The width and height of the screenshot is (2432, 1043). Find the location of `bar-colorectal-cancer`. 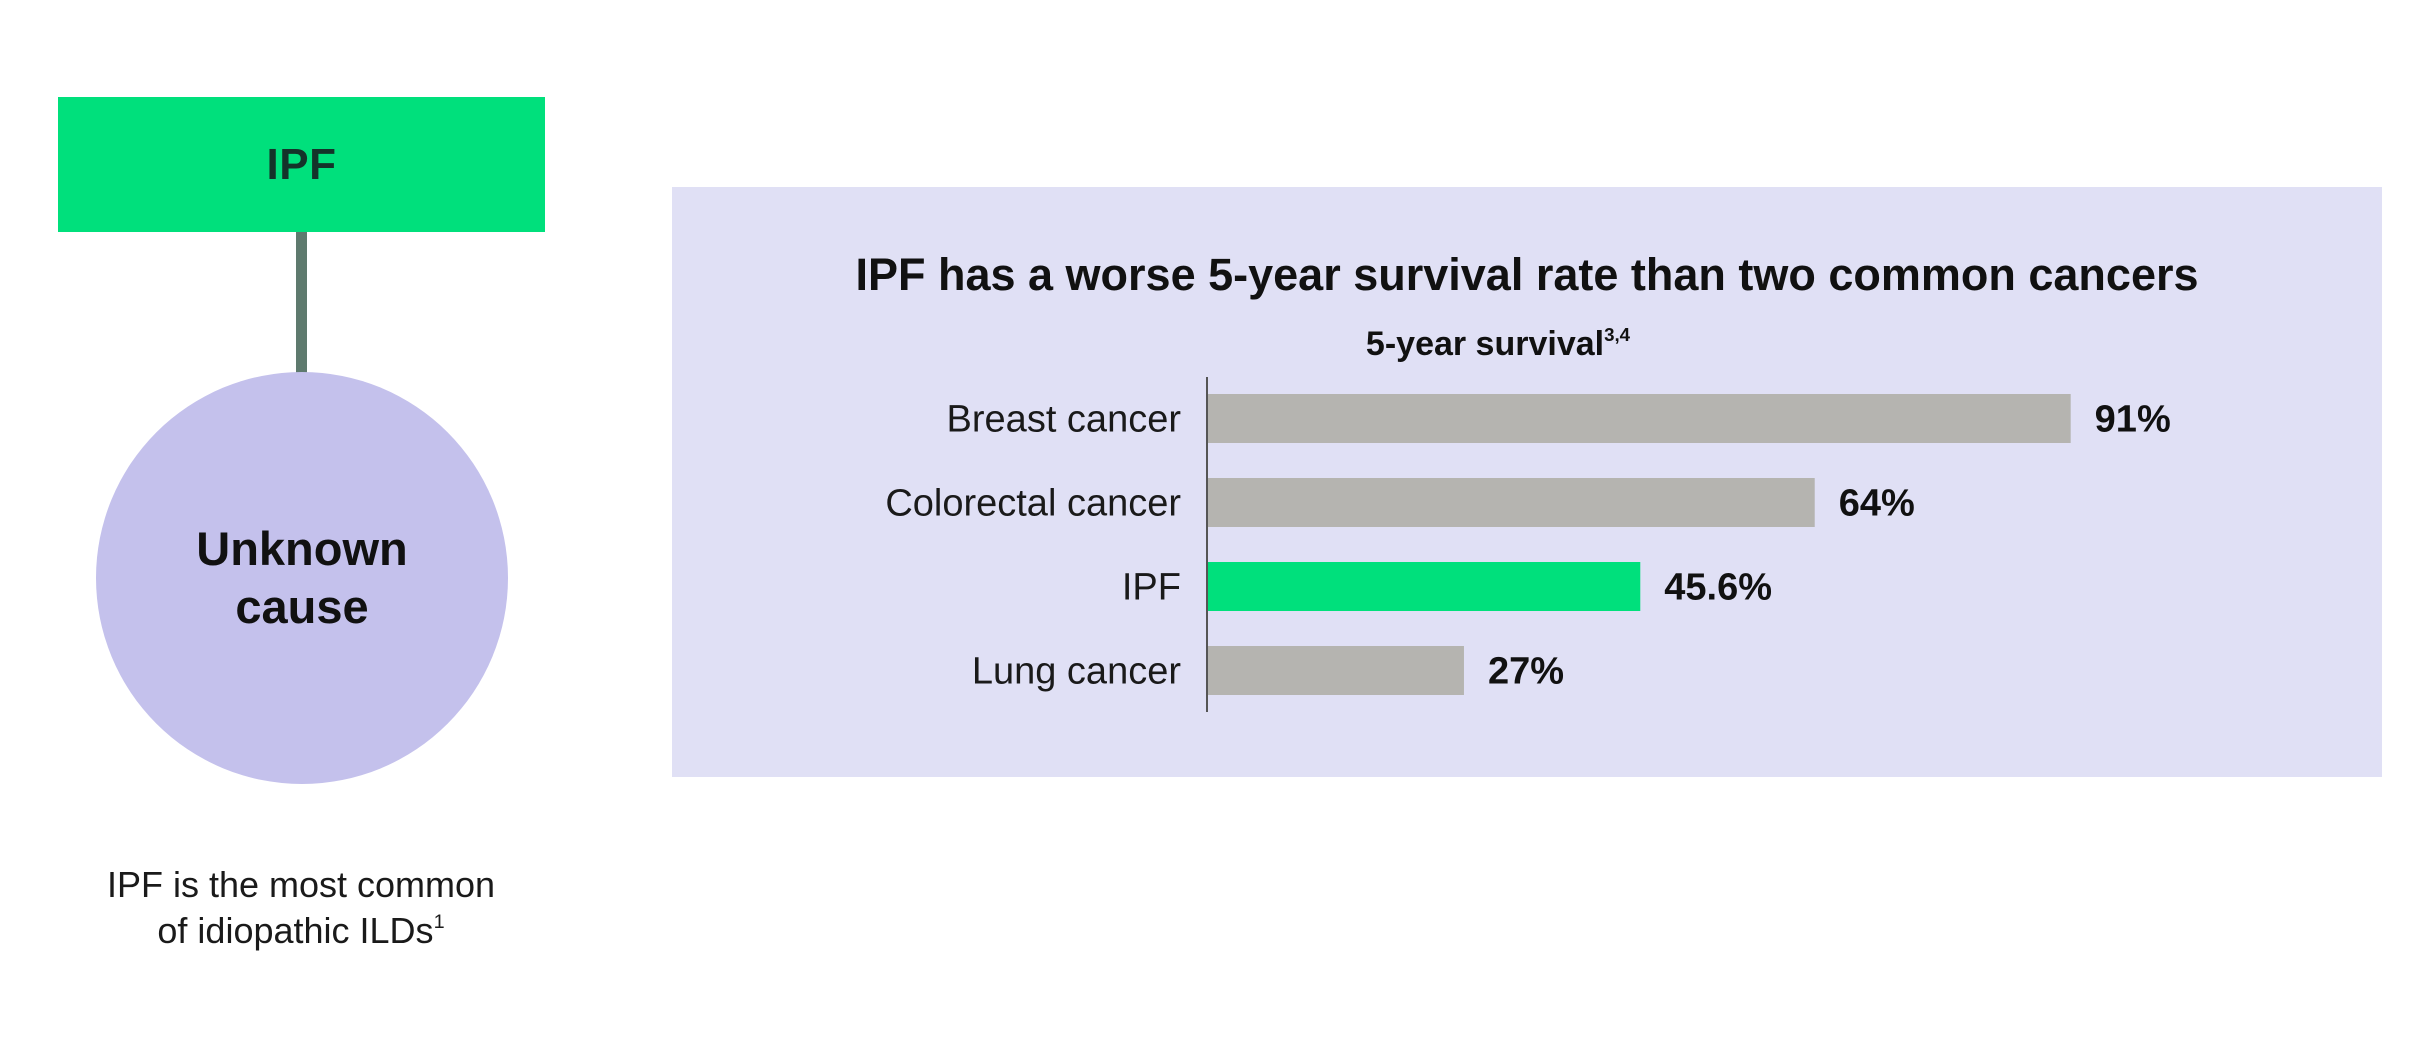

bar-colorectal-cancer is located at coordinates (1511, 502).